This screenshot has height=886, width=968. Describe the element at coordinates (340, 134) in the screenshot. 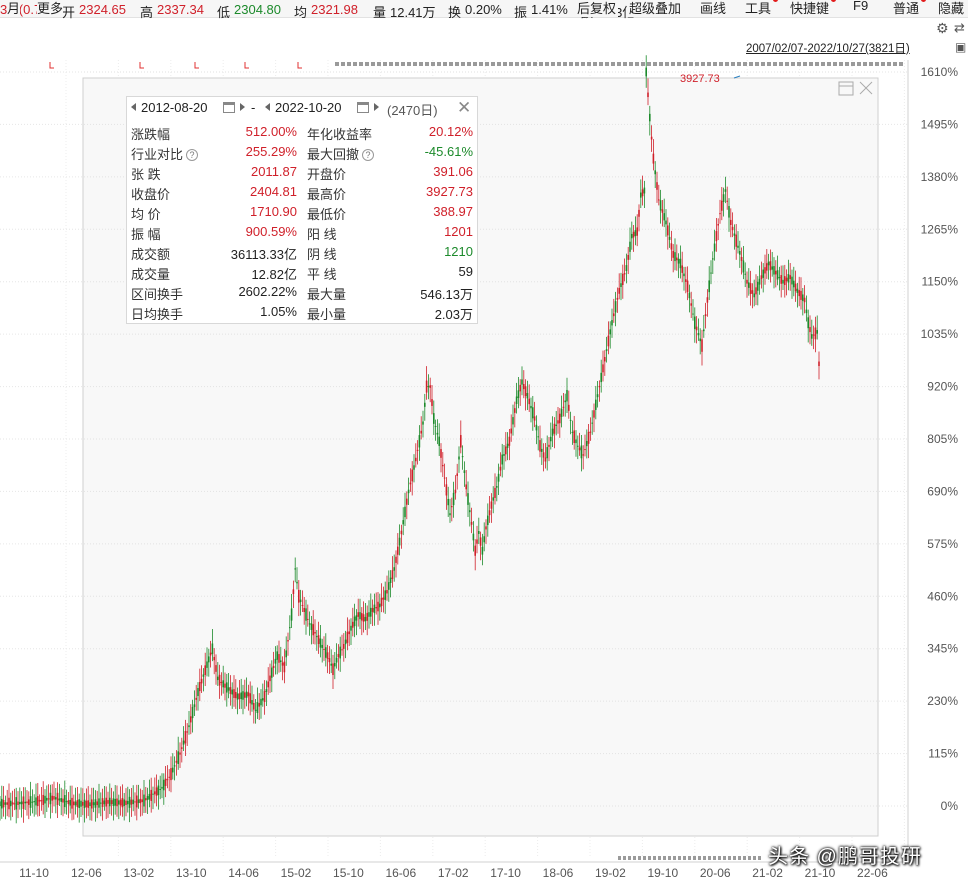

I see `stats-label: 年化收益率` at that location.